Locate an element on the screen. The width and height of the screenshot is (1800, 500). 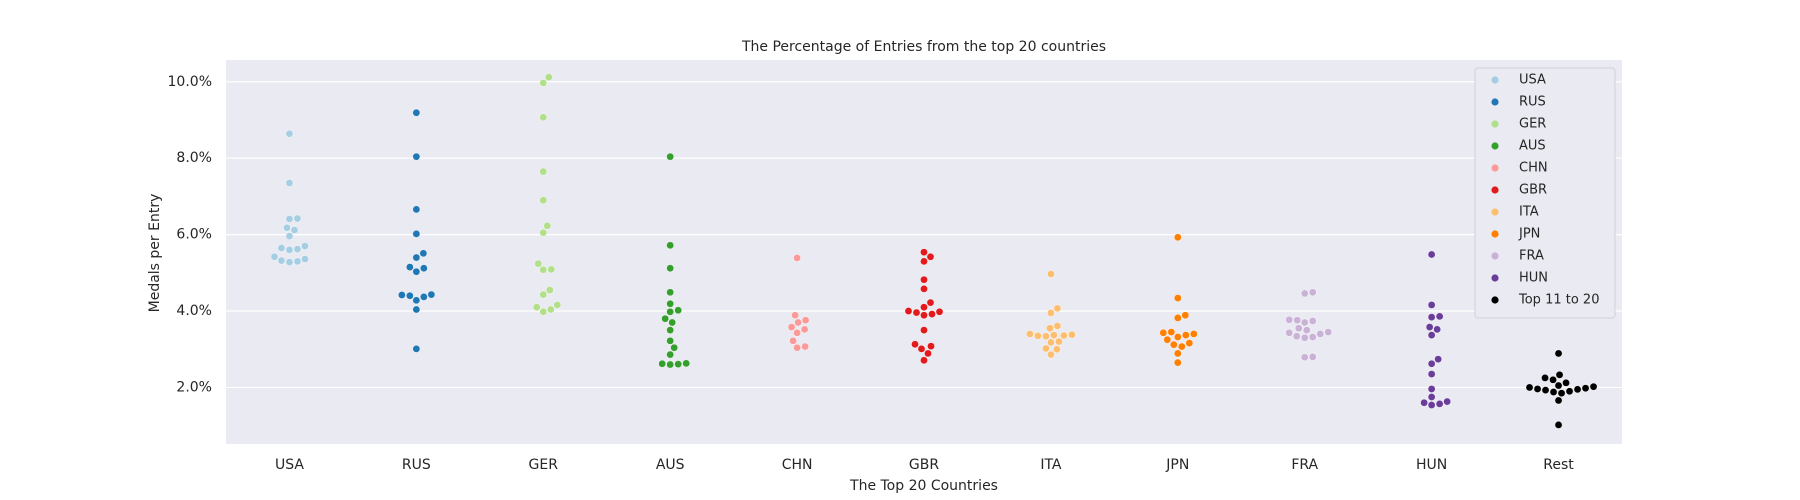
x-tick-label: FRA is located at coordinates (1304, 465).